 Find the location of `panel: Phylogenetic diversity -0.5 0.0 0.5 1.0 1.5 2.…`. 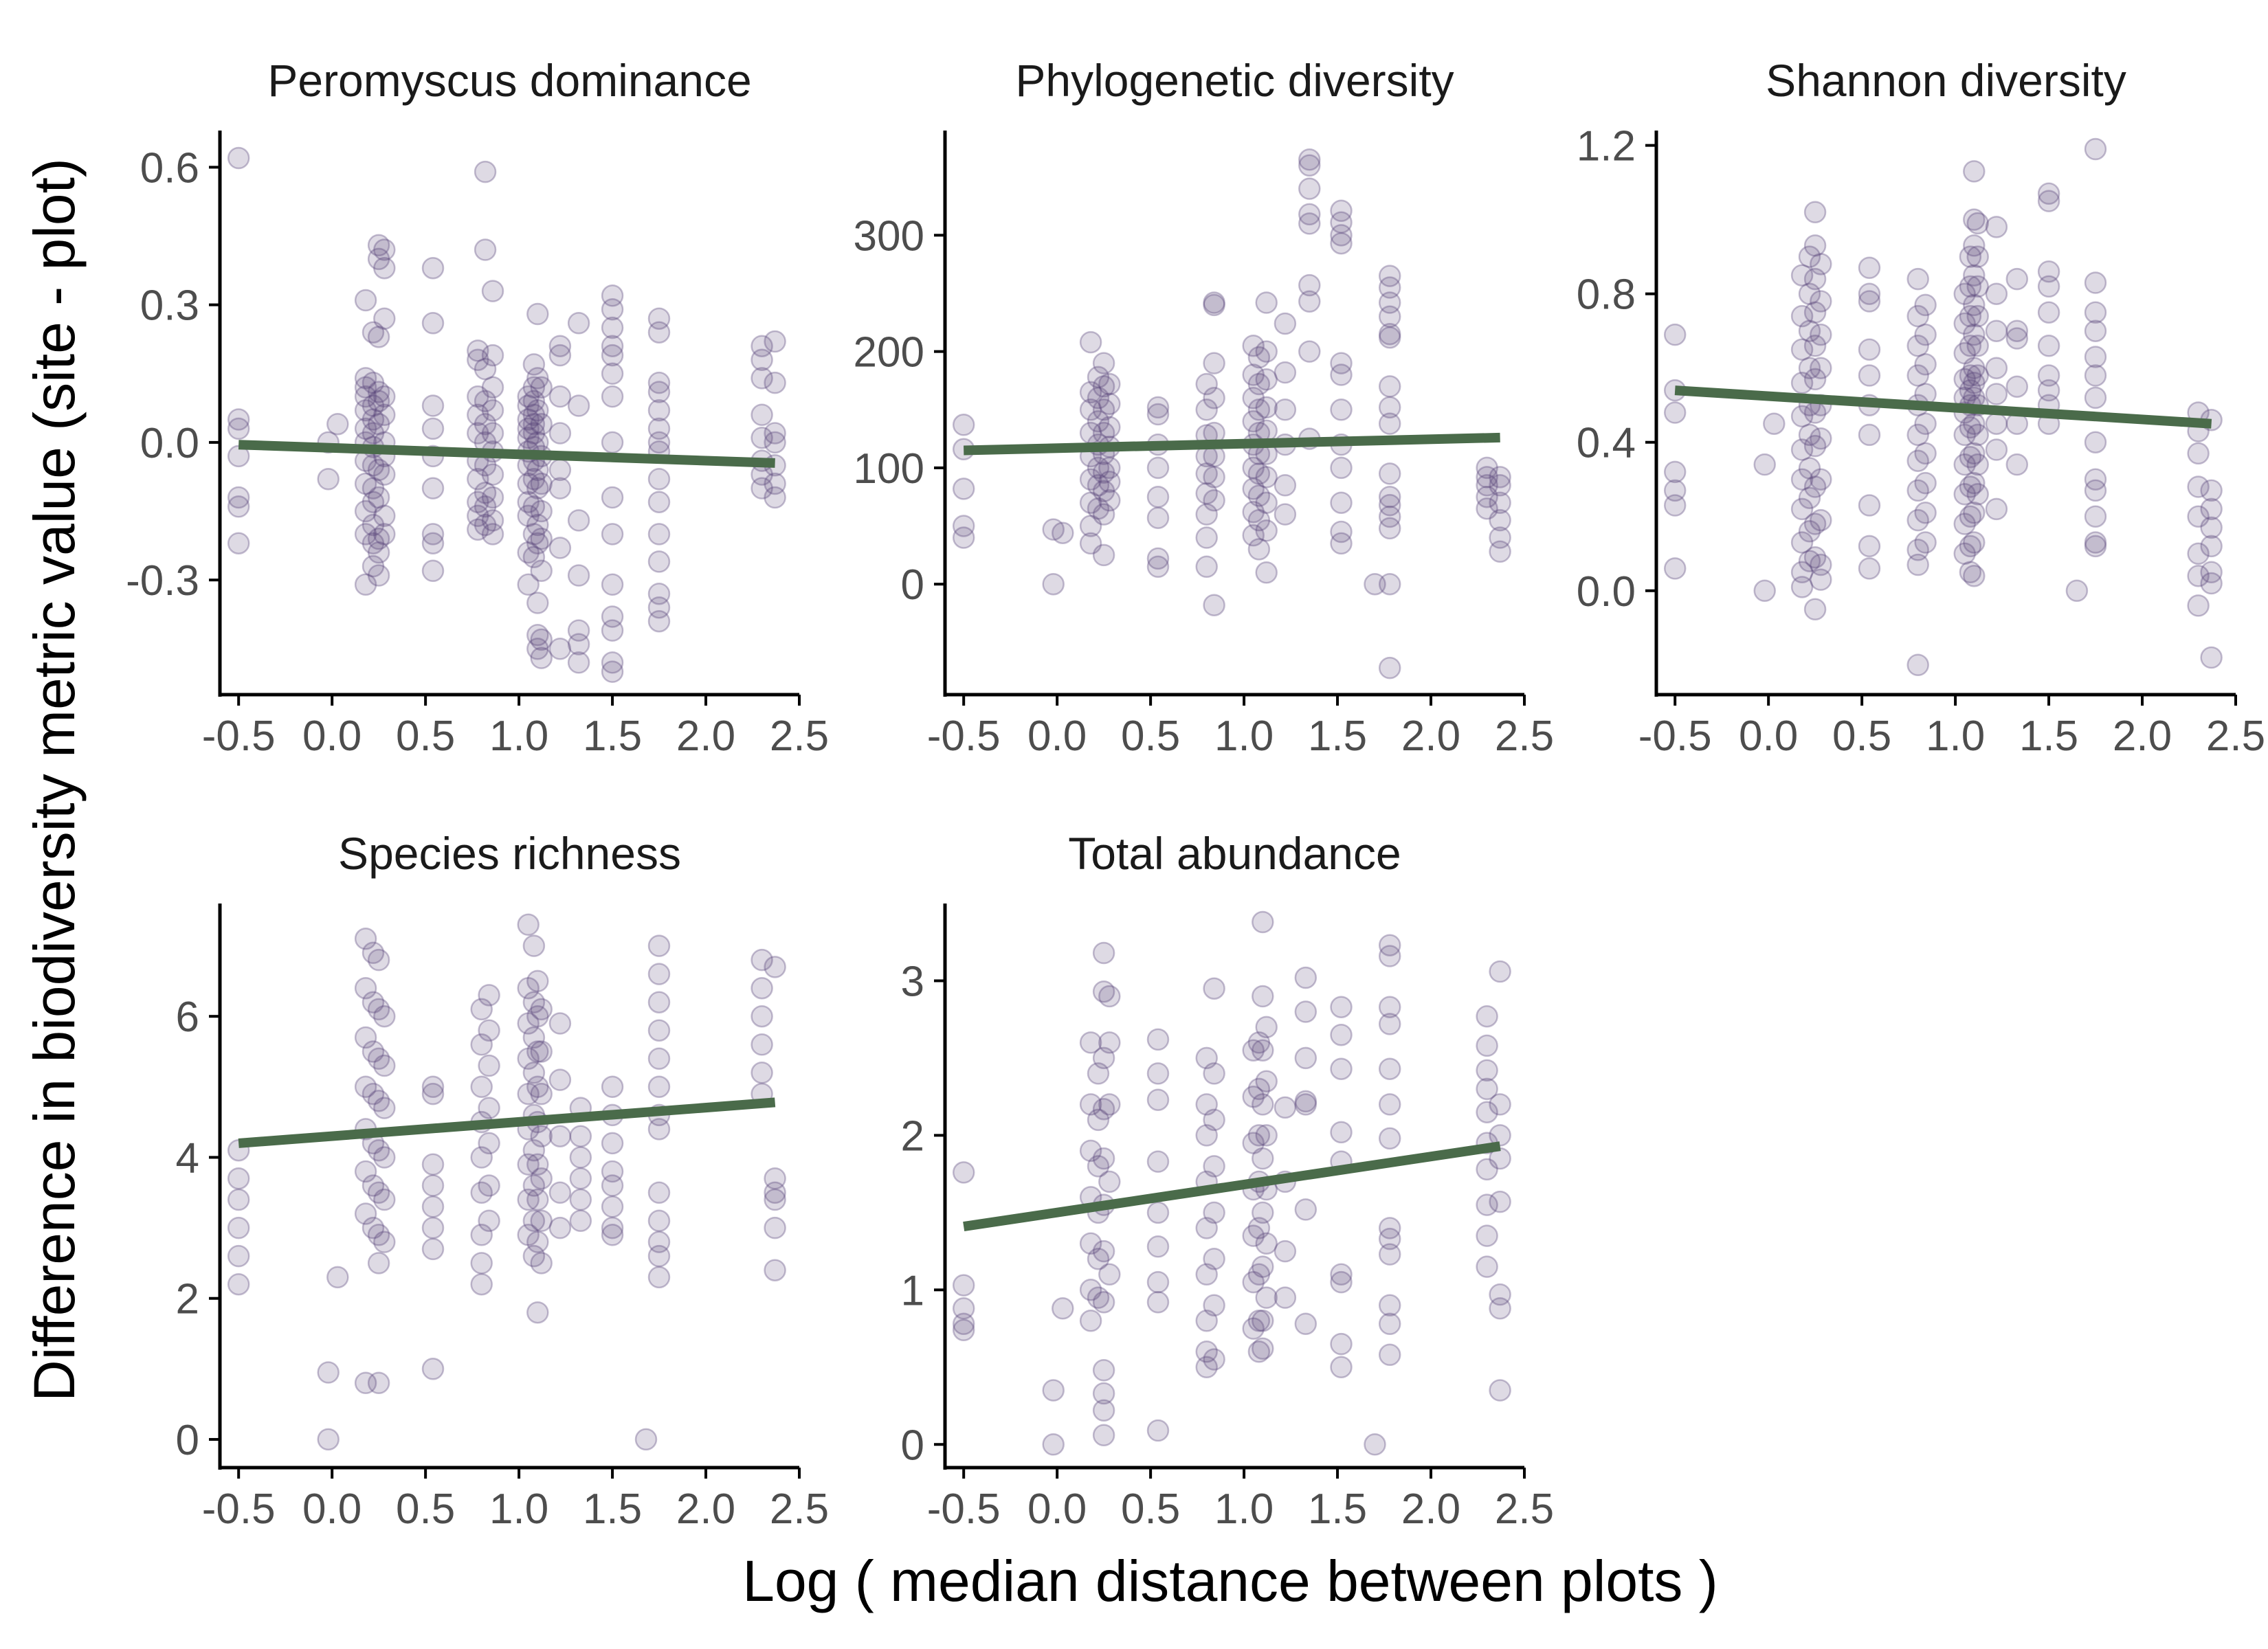

panel: Phylogenetic diversity -0.5 0.0 0.5 1.0 1.5 2.… is located at coordinates (1205, 407).